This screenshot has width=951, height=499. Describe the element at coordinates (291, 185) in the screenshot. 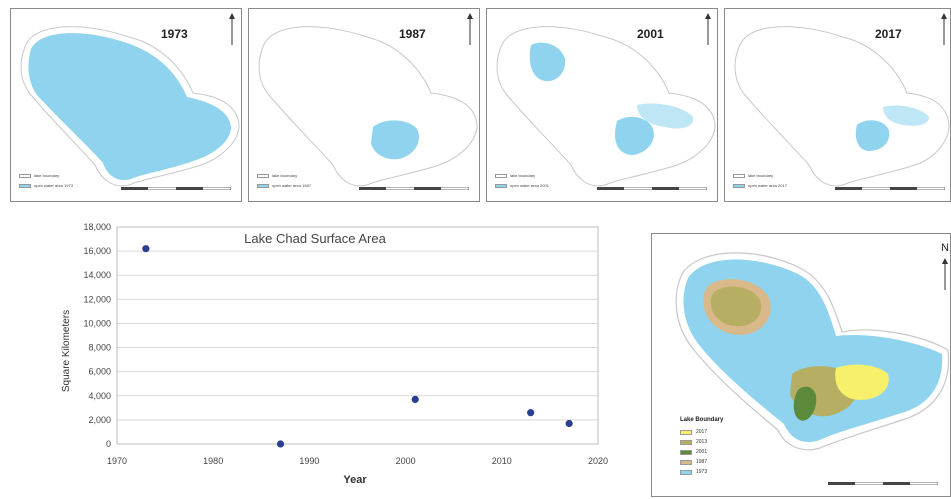

I see `legend-label: open water area 1987` at that location.